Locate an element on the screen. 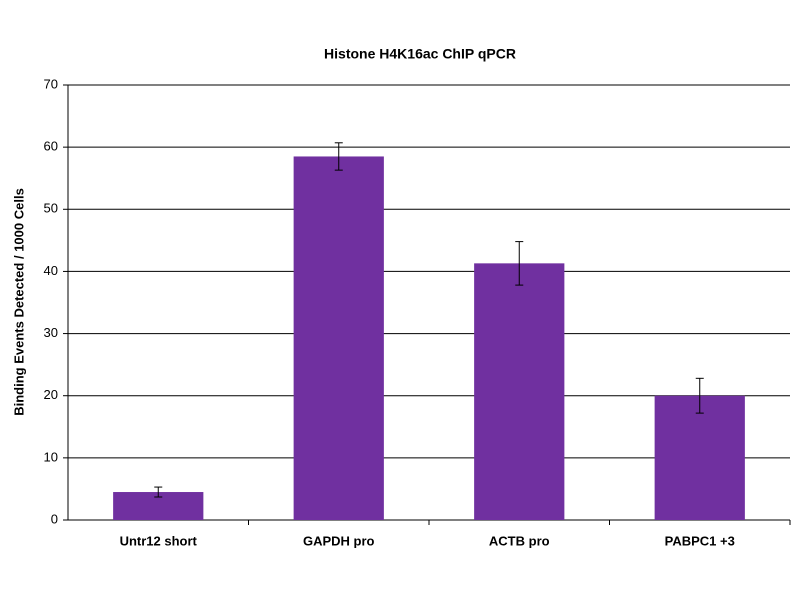 The height and width of the screenshot is (600, 800). y-tick-label: 70 is located at coordinates (51, 83).